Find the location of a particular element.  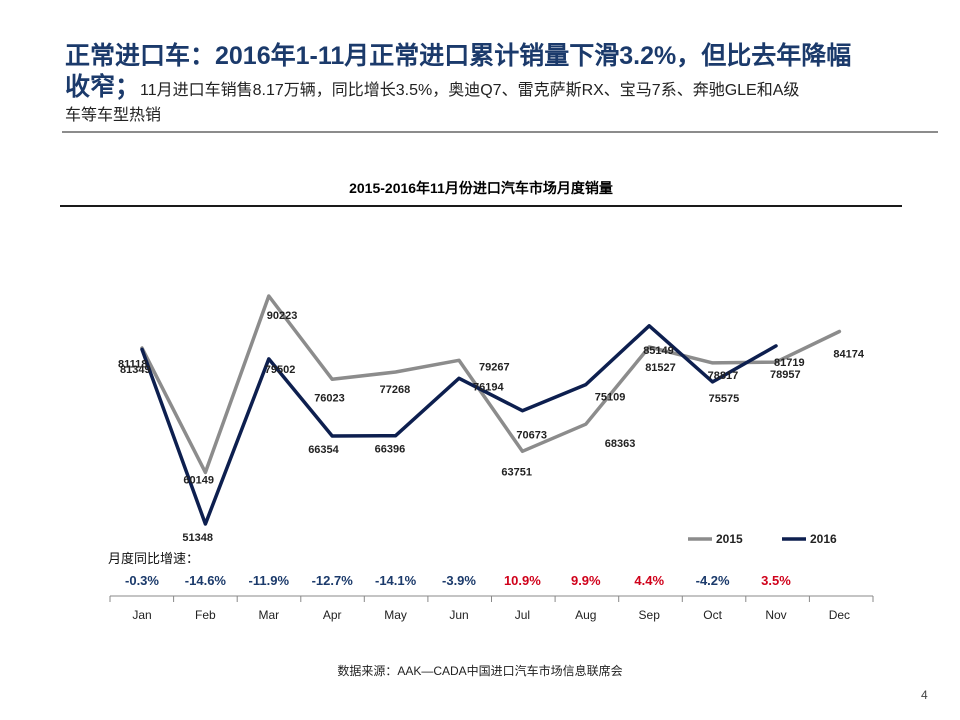

x-tick-label-may: May is located at coordinates (395, 615).